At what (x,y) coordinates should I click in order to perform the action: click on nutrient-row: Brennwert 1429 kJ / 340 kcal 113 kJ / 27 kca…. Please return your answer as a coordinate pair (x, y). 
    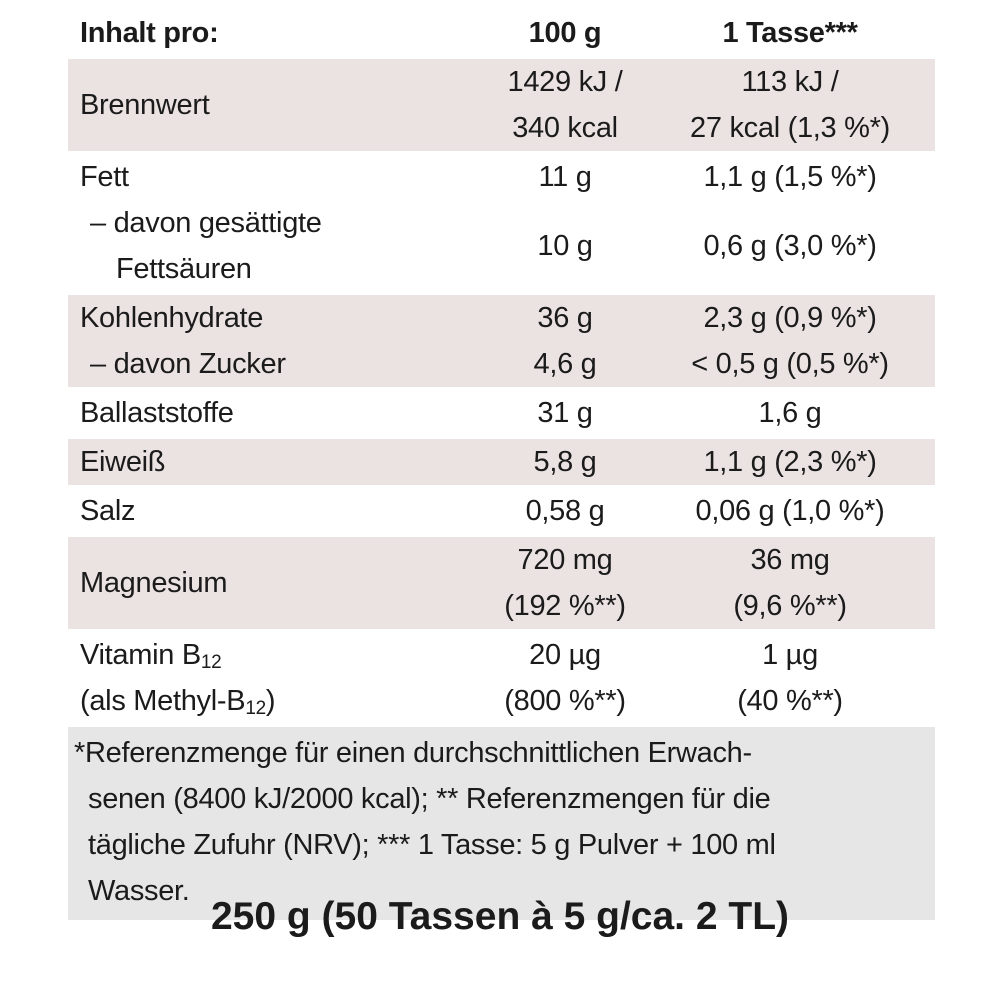
    Looking at the image, I should click on (501, 104).